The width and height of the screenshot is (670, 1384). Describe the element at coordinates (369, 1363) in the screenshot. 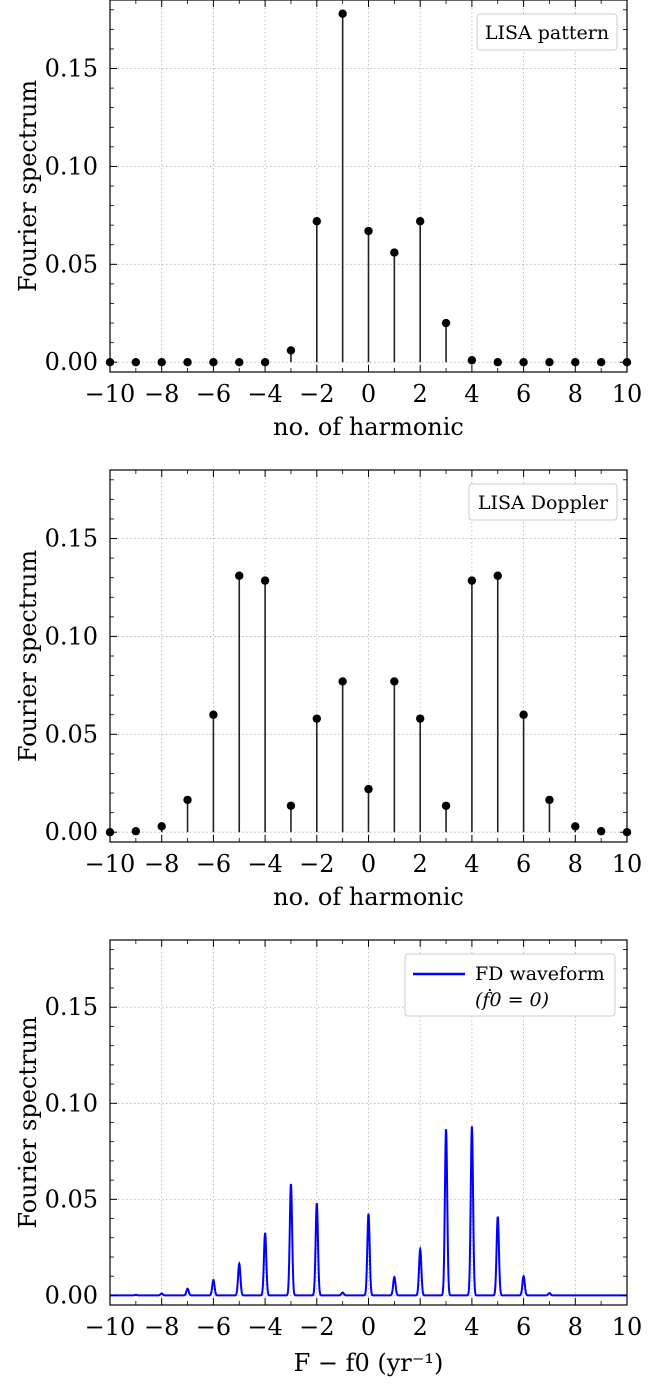

I see `x-axis-label: F − f0 (yr⁻¹)` at that location.